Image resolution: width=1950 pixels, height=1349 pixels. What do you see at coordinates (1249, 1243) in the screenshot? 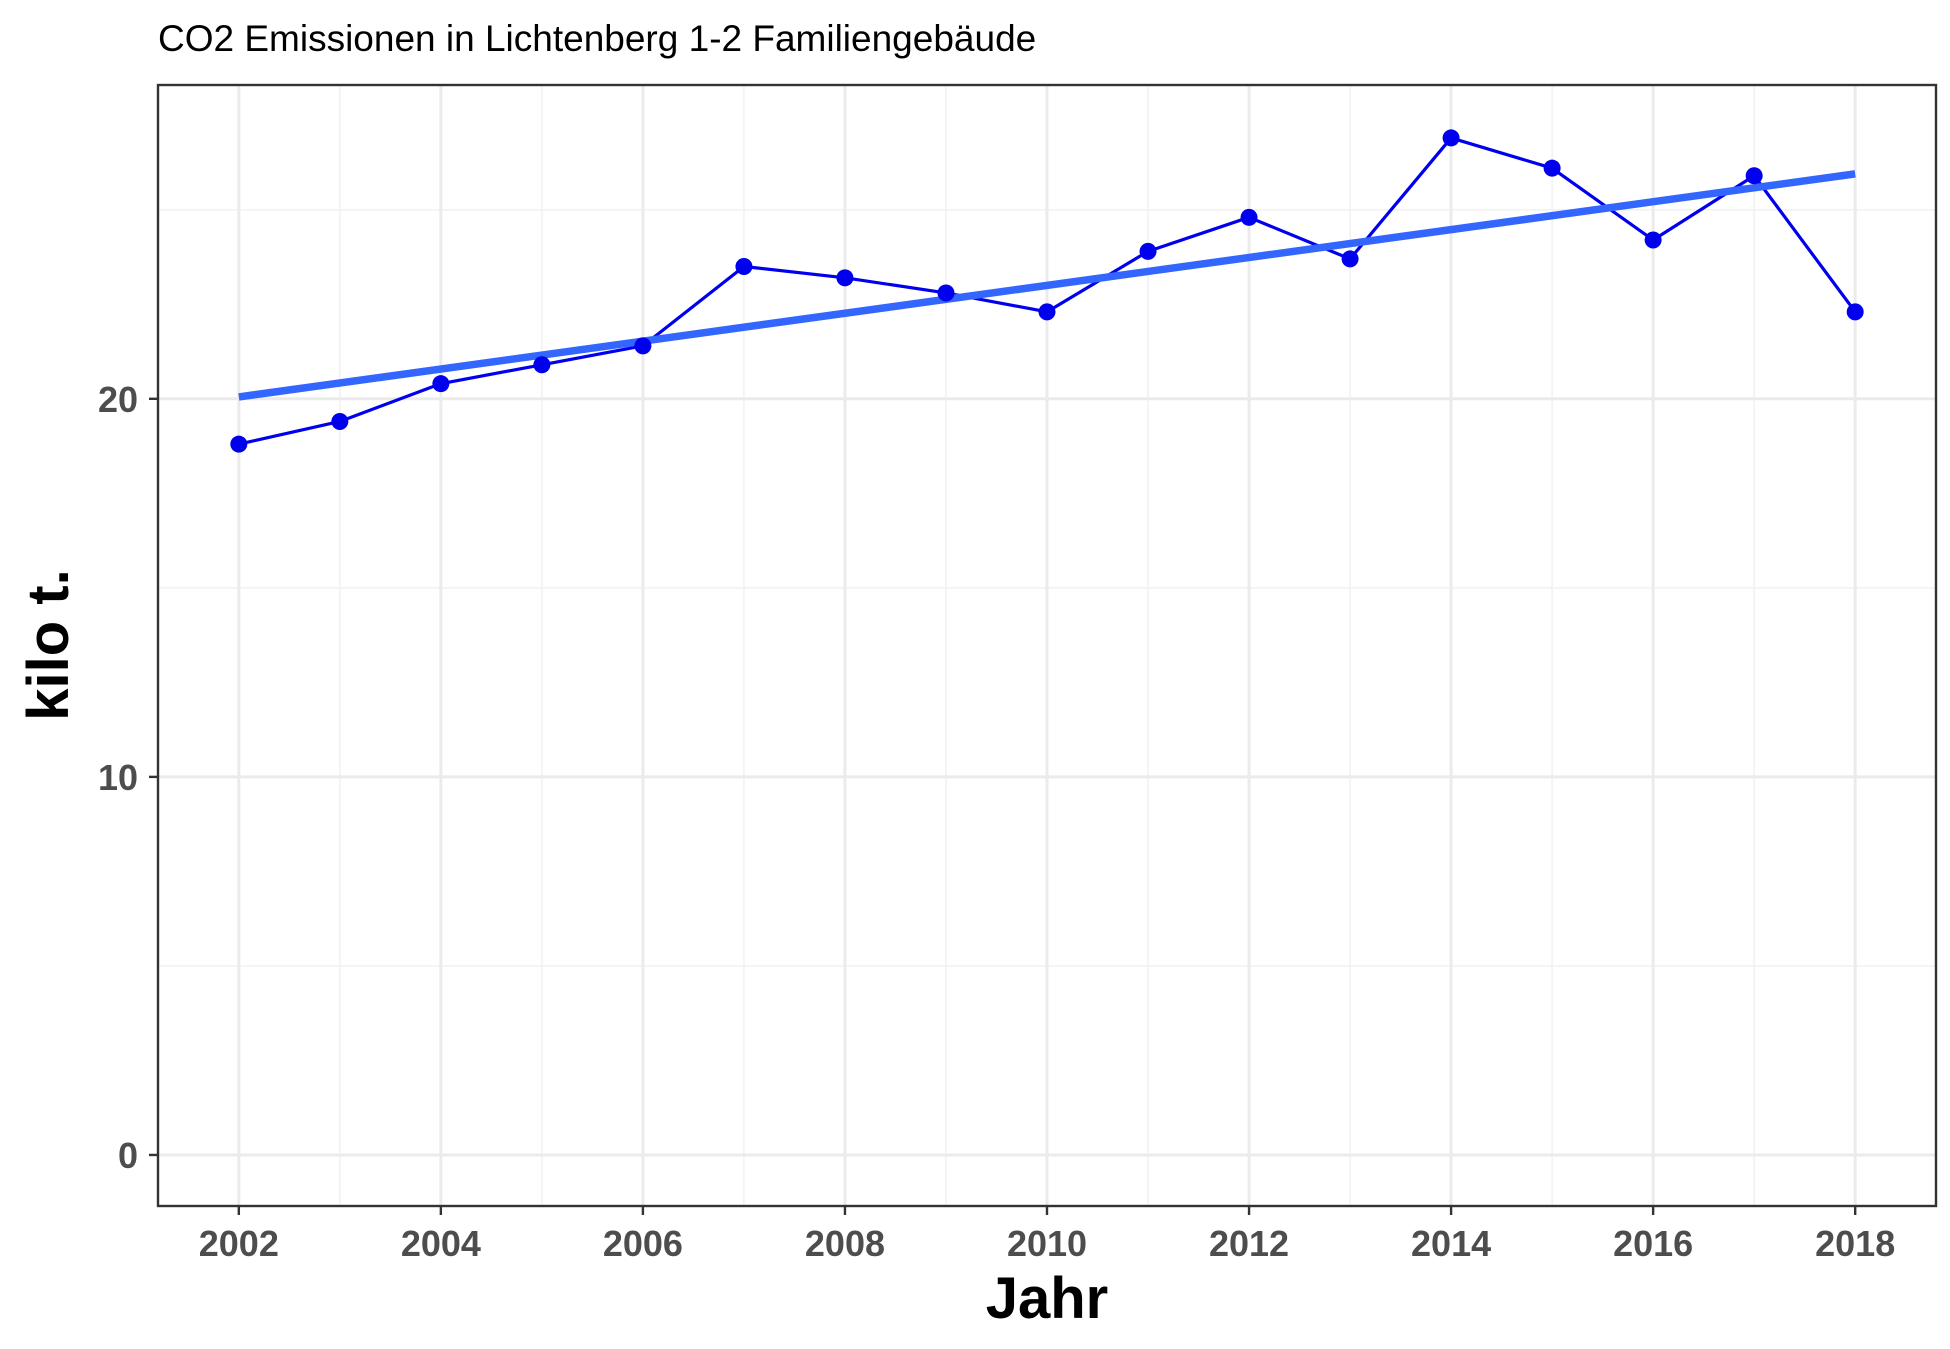
I see `x-tick-label: 2012` at bounding box center [1249, 1243].